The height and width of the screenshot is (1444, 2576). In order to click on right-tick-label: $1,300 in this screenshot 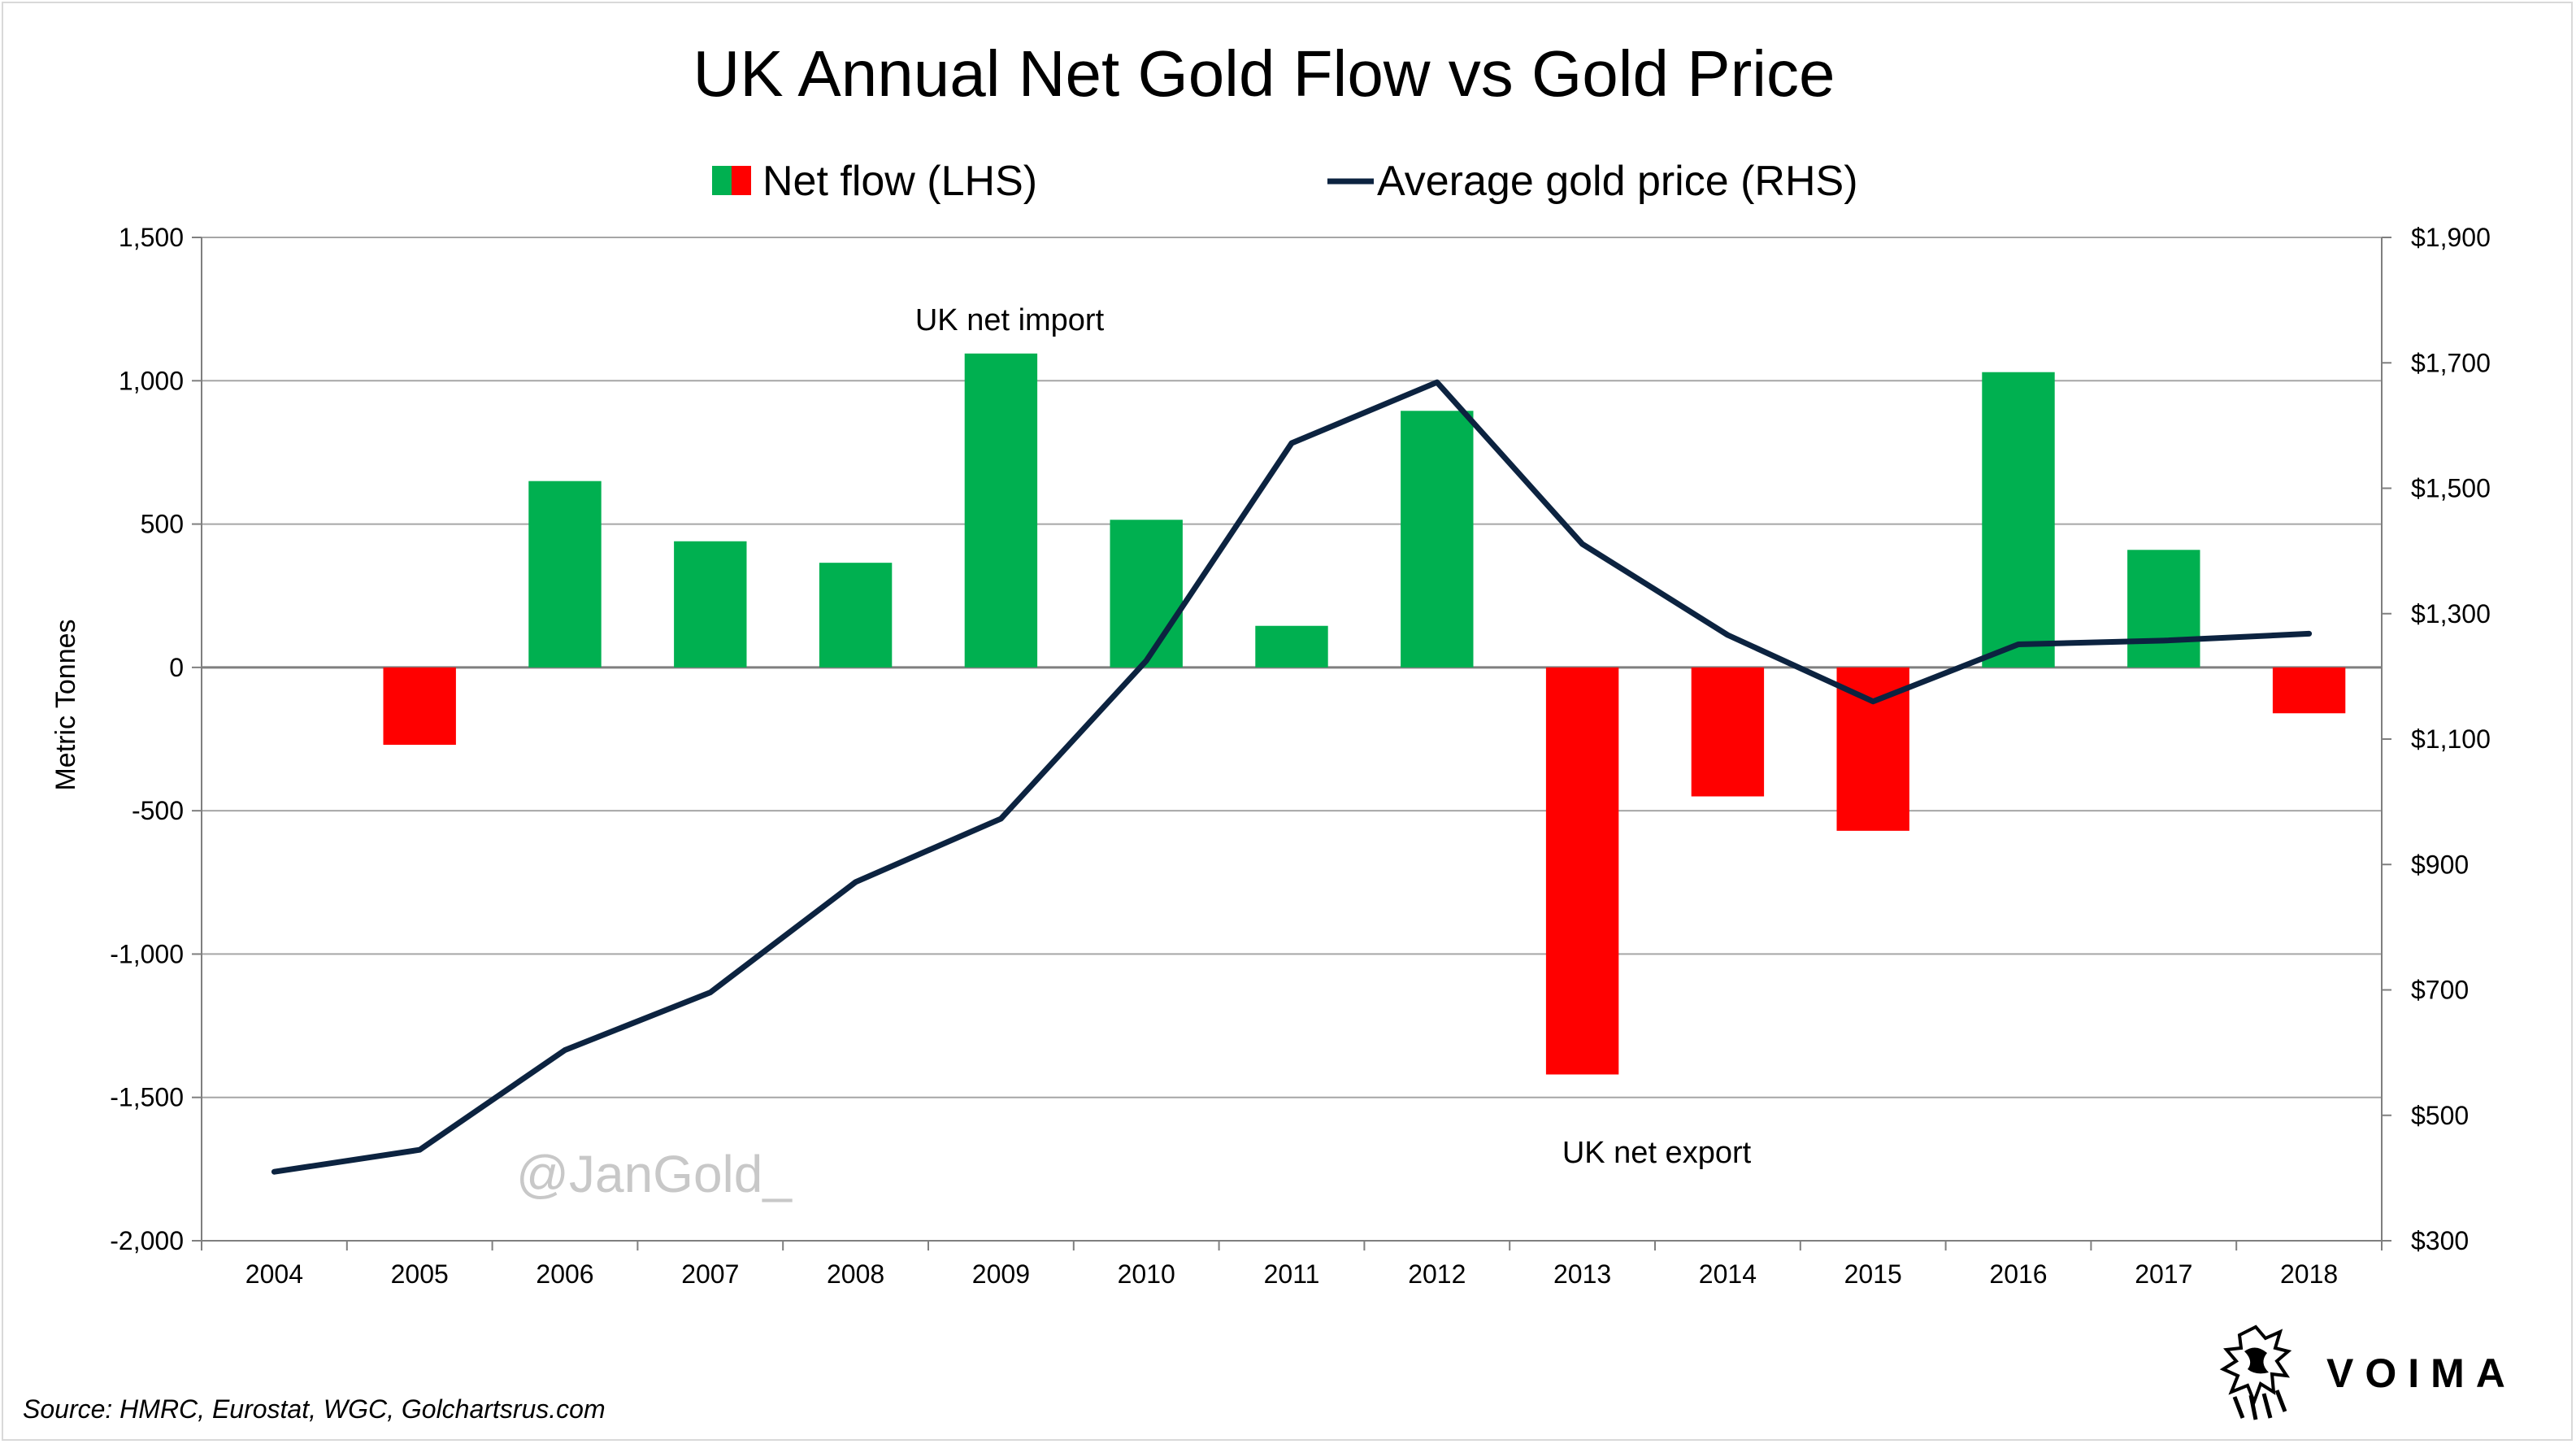, I will do `click(2451, 613)`.